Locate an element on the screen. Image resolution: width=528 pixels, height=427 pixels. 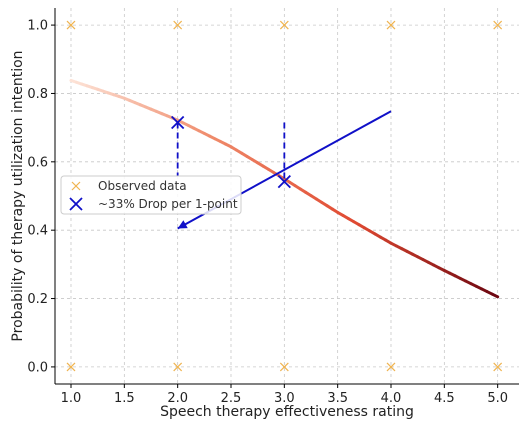
legend: Observed data ~33% Drop per 1-point is located at coordinates (151, 195).